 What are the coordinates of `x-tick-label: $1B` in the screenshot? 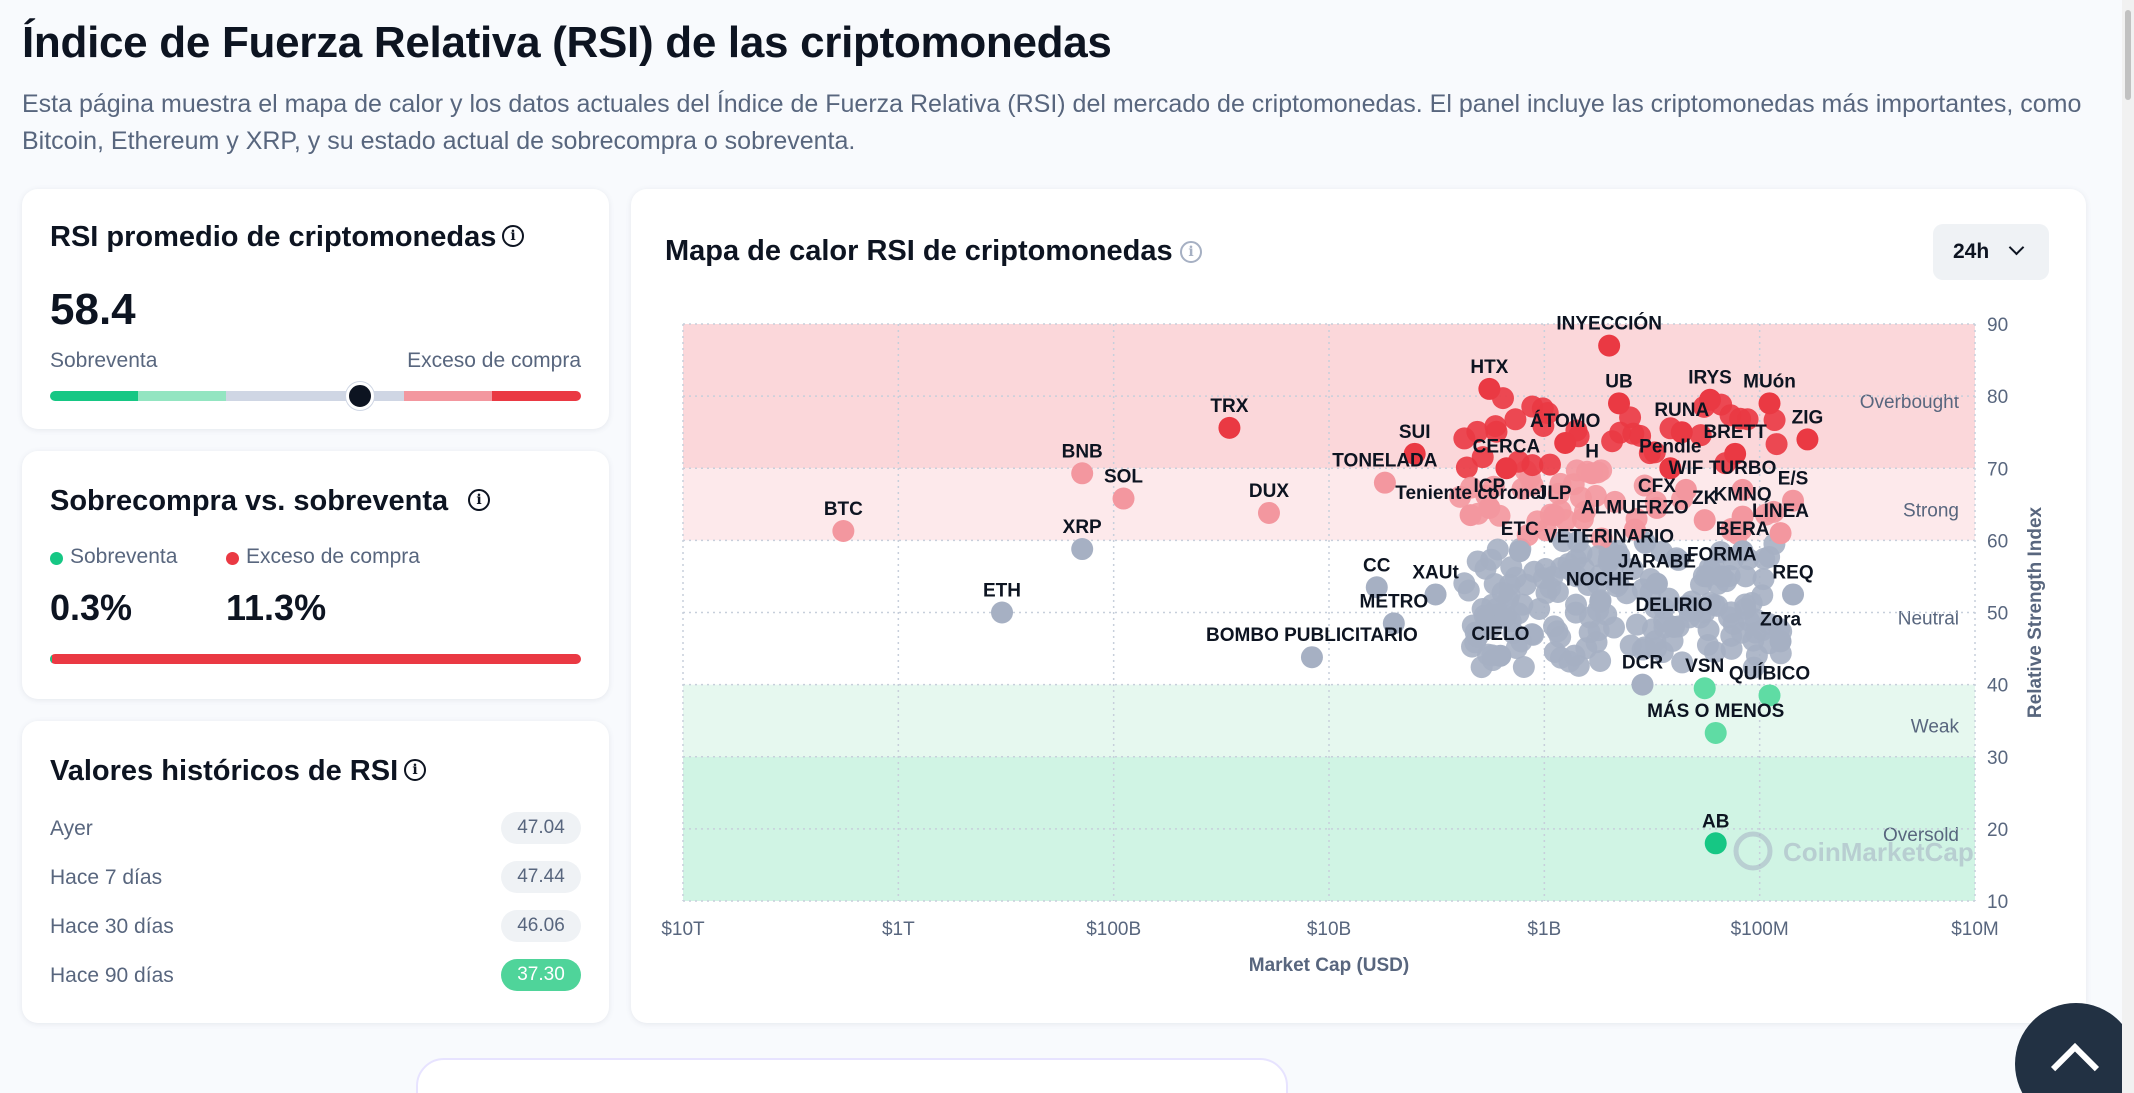 It's located at (1544, 929).